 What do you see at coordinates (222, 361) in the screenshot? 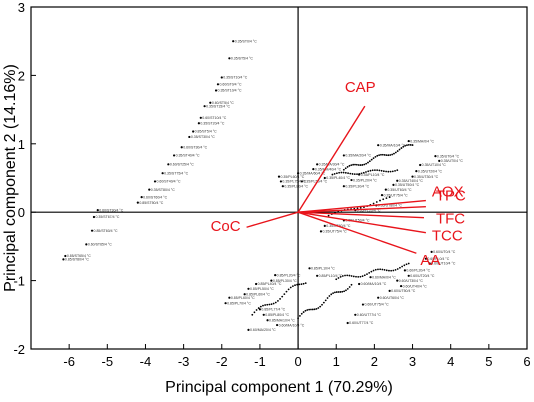
I see `x-tick-label: -2` at bounding box center [222, 361].